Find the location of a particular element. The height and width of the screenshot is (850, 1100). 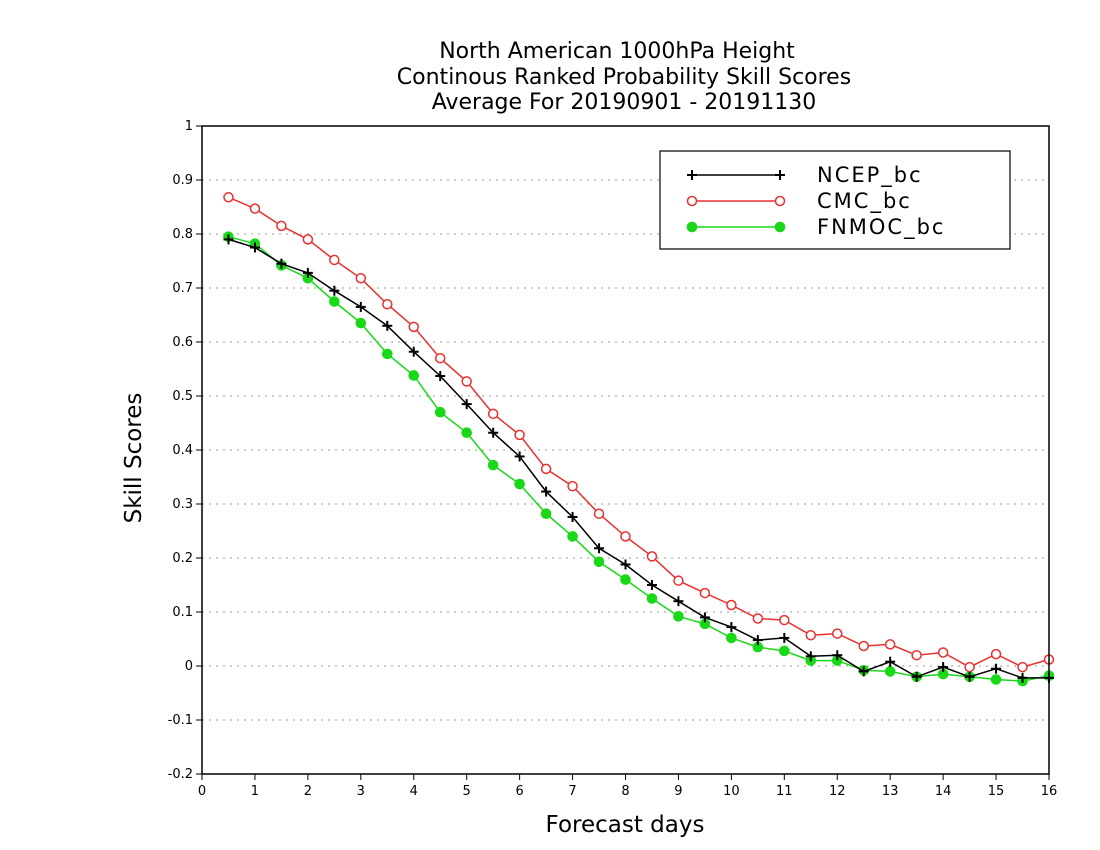

y-tick-label: -0.1 is located at coordinates (180, 720).